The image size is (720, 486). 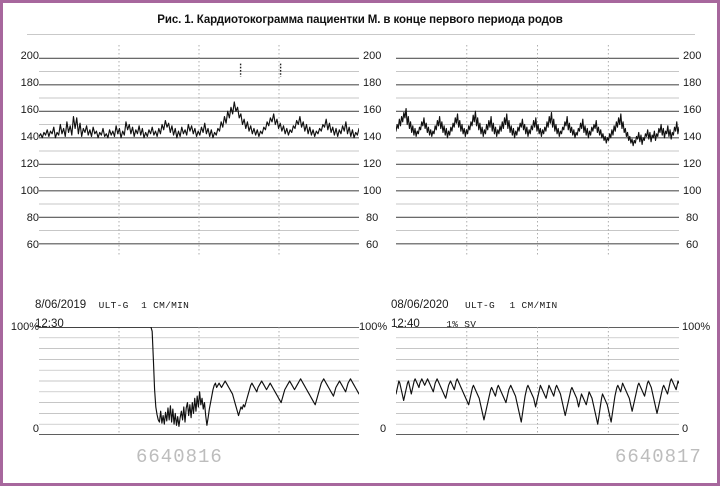 I want to click on watermark-right: 6640817, so click(x=658, y=457).